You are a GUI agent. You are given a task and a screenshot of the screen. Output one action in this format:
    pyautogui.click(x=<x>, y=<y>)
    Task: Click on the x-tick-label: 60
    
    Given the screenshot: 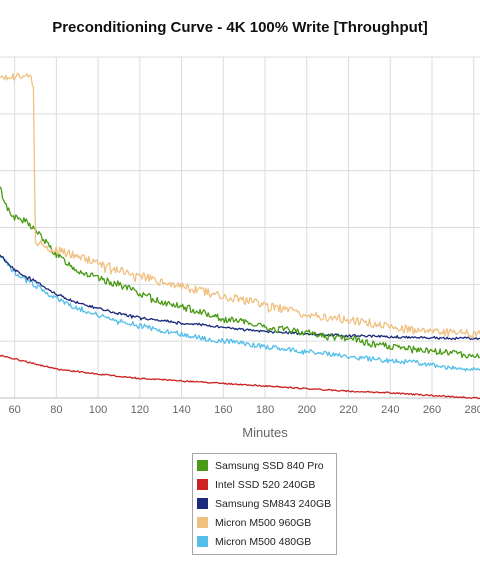 What is the action you would take?
    pyautogui.click(x=14, y=410)
    